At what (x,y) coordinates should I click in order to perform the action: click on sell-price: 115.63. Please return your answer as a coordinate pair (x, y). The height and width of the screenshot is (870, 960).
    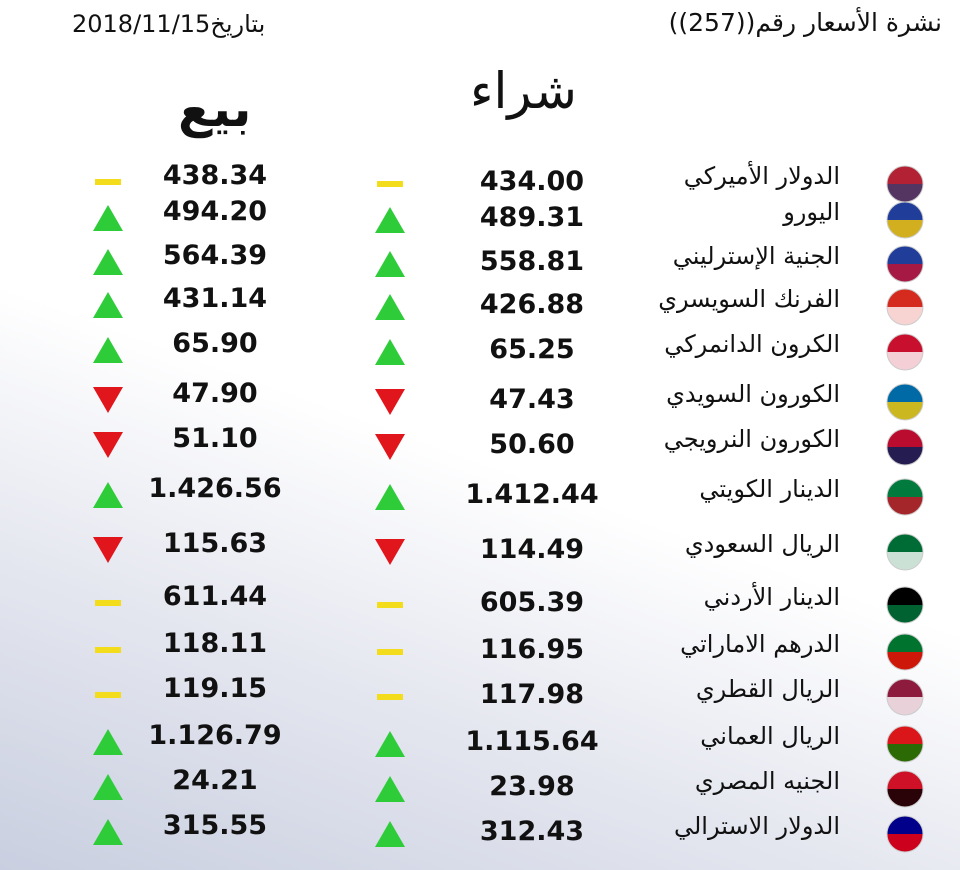
    Looking at the image, I should click on (215, 543).